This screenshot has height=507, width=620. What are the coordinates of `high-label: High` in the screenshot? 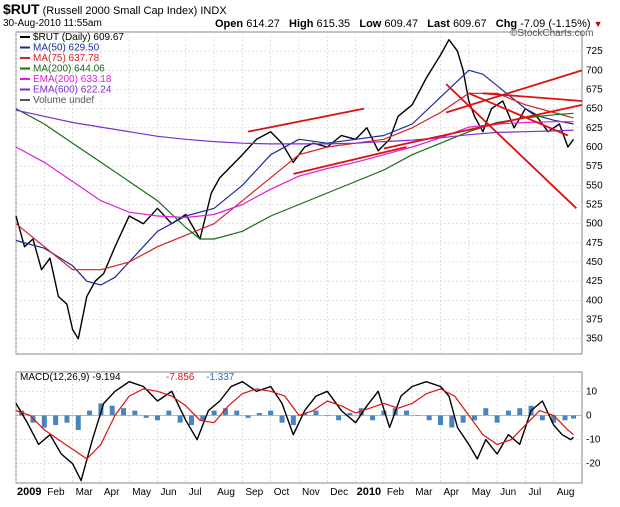 It's located at (301, 24).